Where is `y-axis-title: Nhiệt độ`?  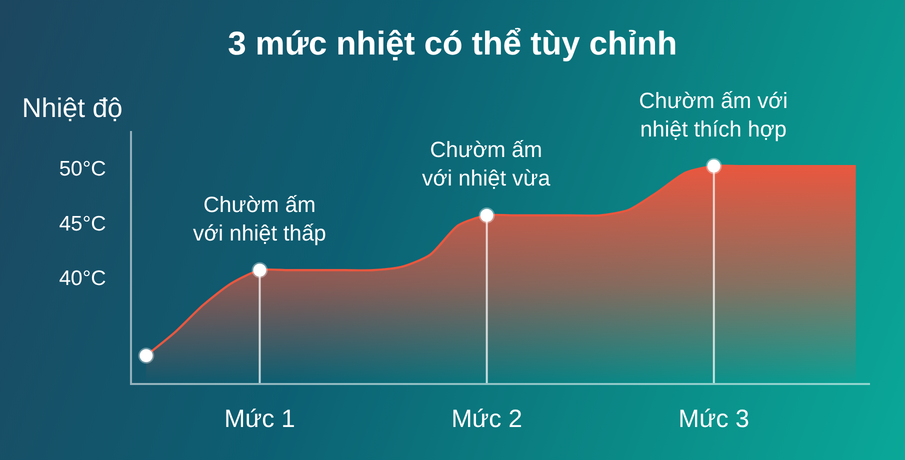
y-axis-title: Nhiệt độ is located at coordinates (72, 108).